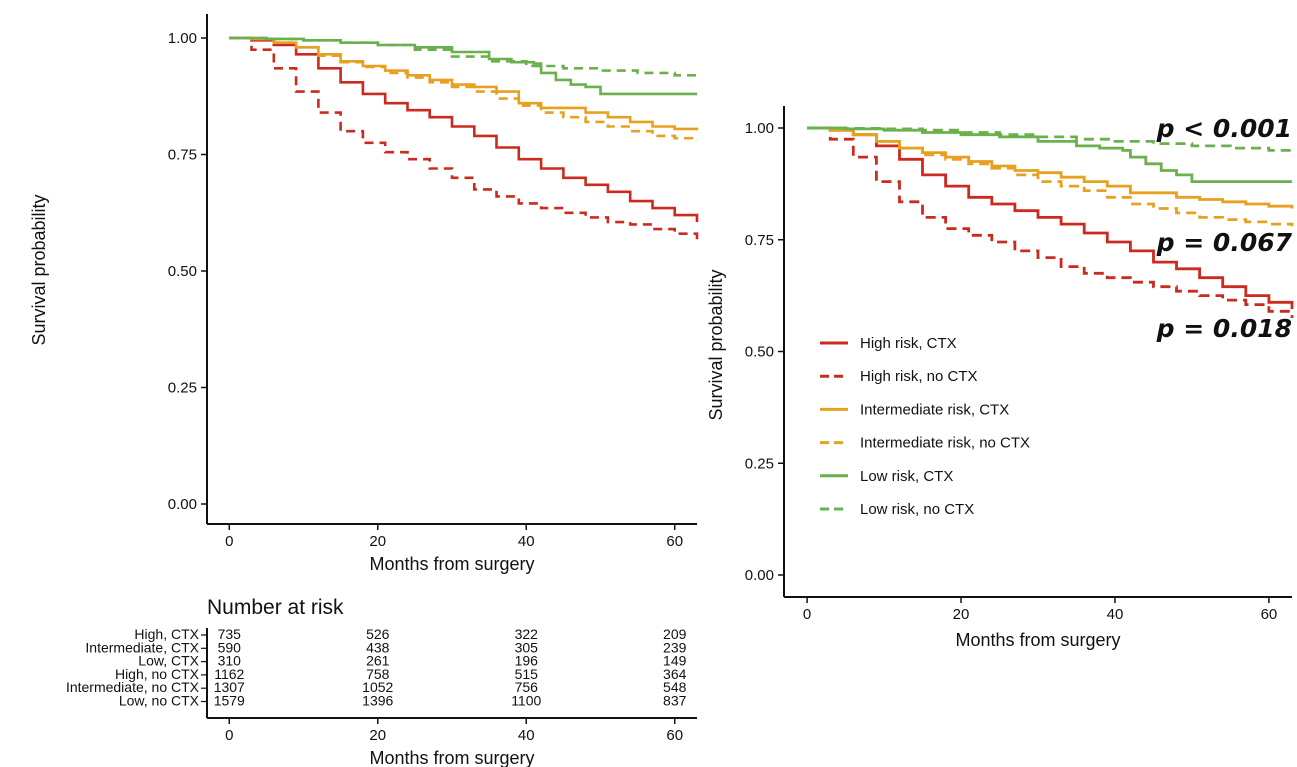 Image resolution: width=1297 pixels, height=767 pixels. What do you see at coordinates (229, 687) in the screenshot?
I see `risk-cell: 1307` at bounding box center [229, 687].